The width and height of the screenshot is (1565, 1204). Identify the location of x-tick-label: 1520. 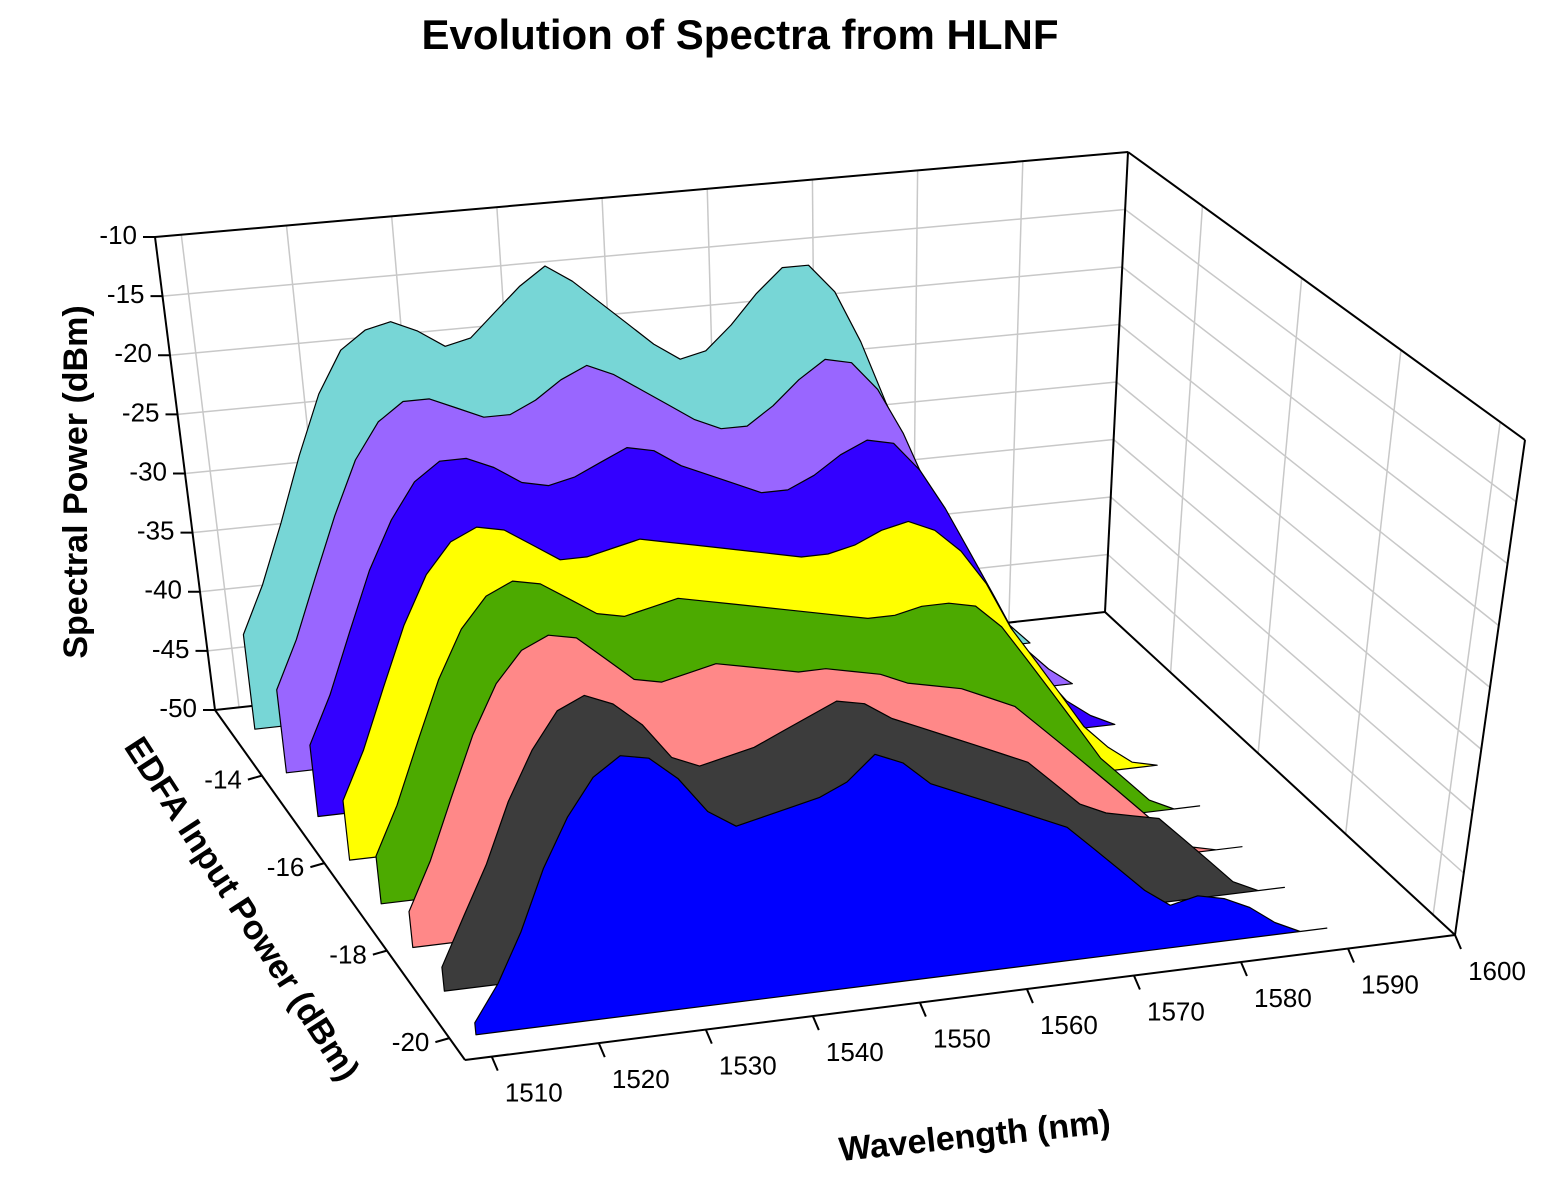
(641, 1079).